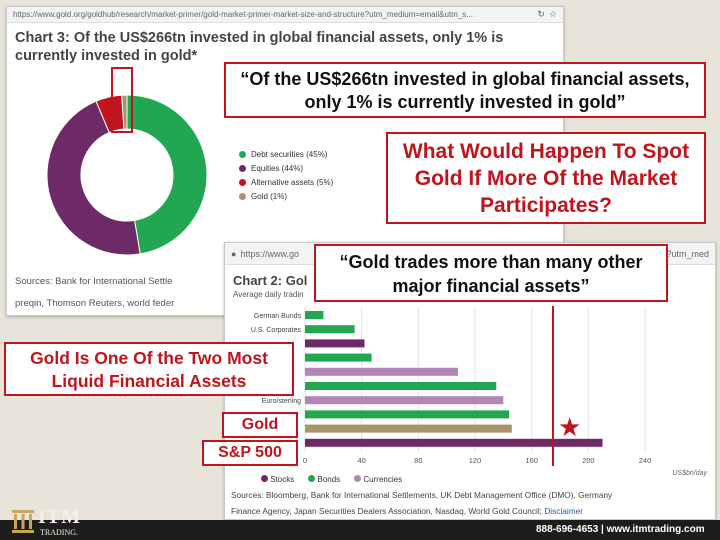 This screenshot has width=720, height=540. What do you see at coordinates (59, 532) in the screenshot?
I see `logo-subtext: TRADING.` at bounding box center [59, 532].